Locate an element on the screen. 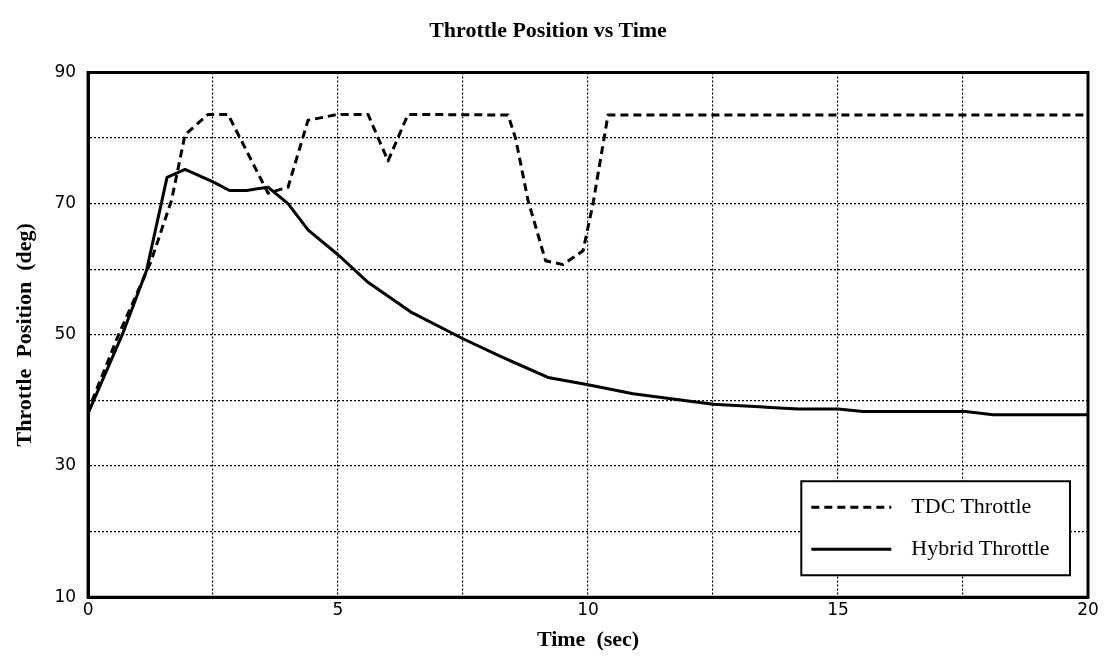 The image size is (1117, 668). x-axis-title: Time (sec) is located at coordinates (588, 639).